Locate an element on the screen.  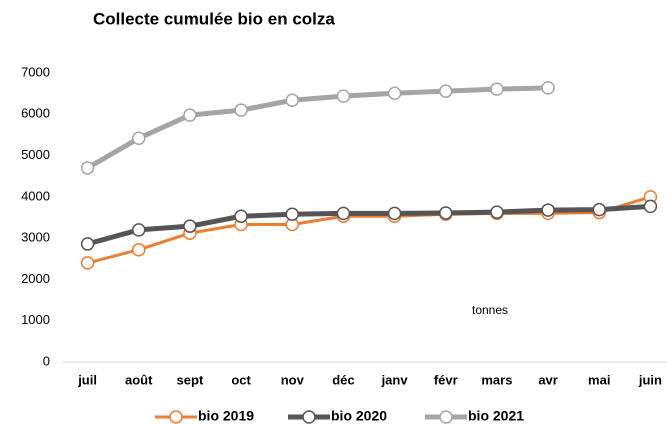
x-tick-label: août is located at coordinates (139, 379).